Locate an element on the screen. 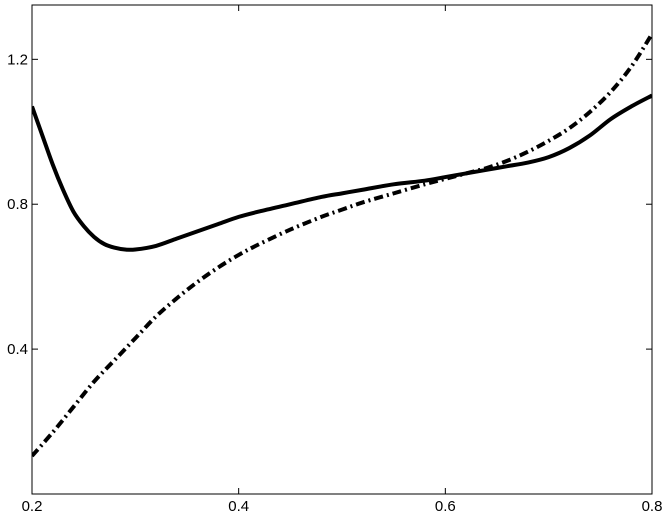 Image resolution: width=671 pixels, height=517 pixels. x-tick-label: 0.6 is located at coordinates (445, 506).